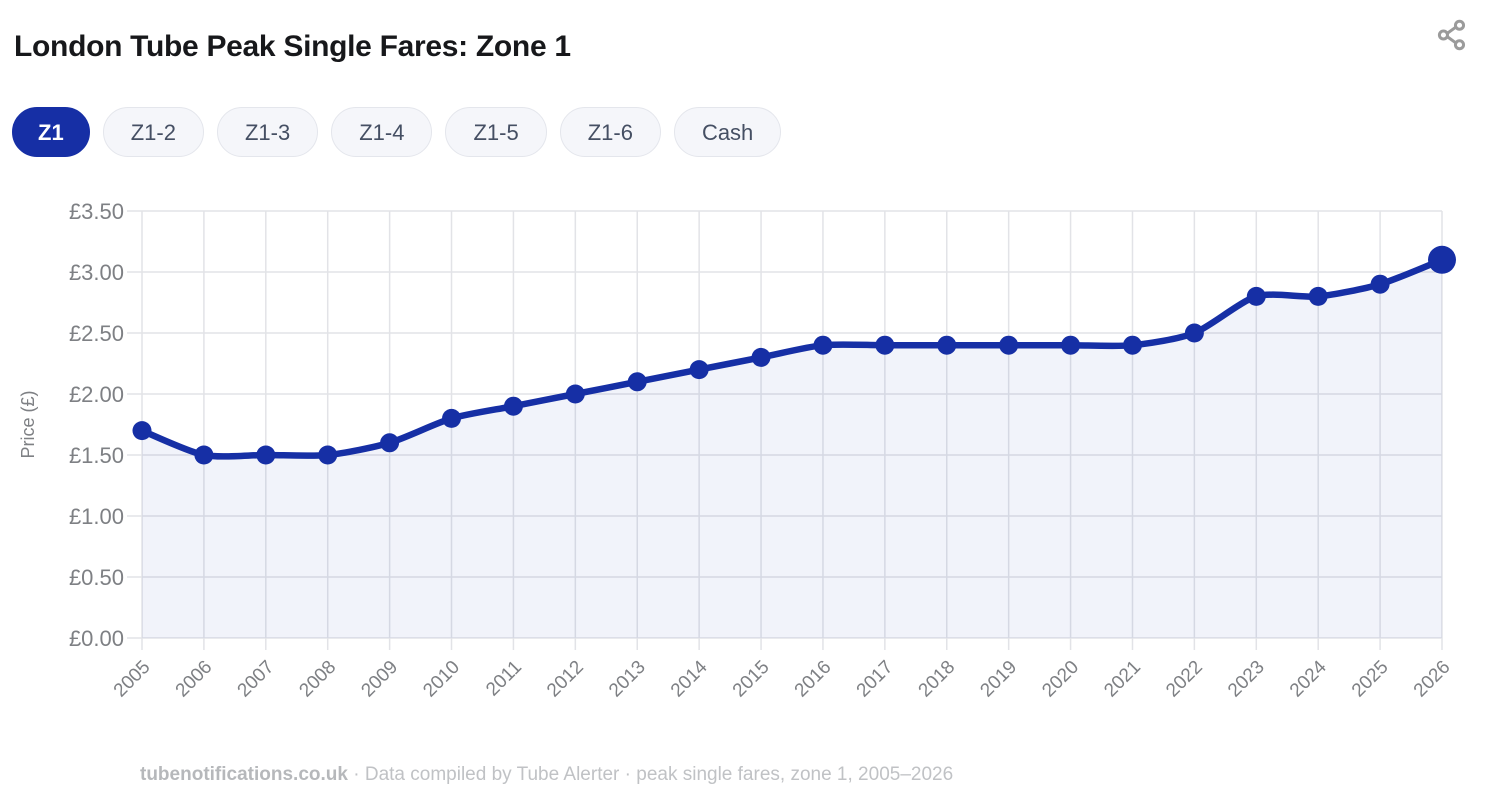 The height and width of the screenshot is (810, 1494). Describe the element at coordinates (761, 357) in the screenshot. I see `data-point-2015` at that location.